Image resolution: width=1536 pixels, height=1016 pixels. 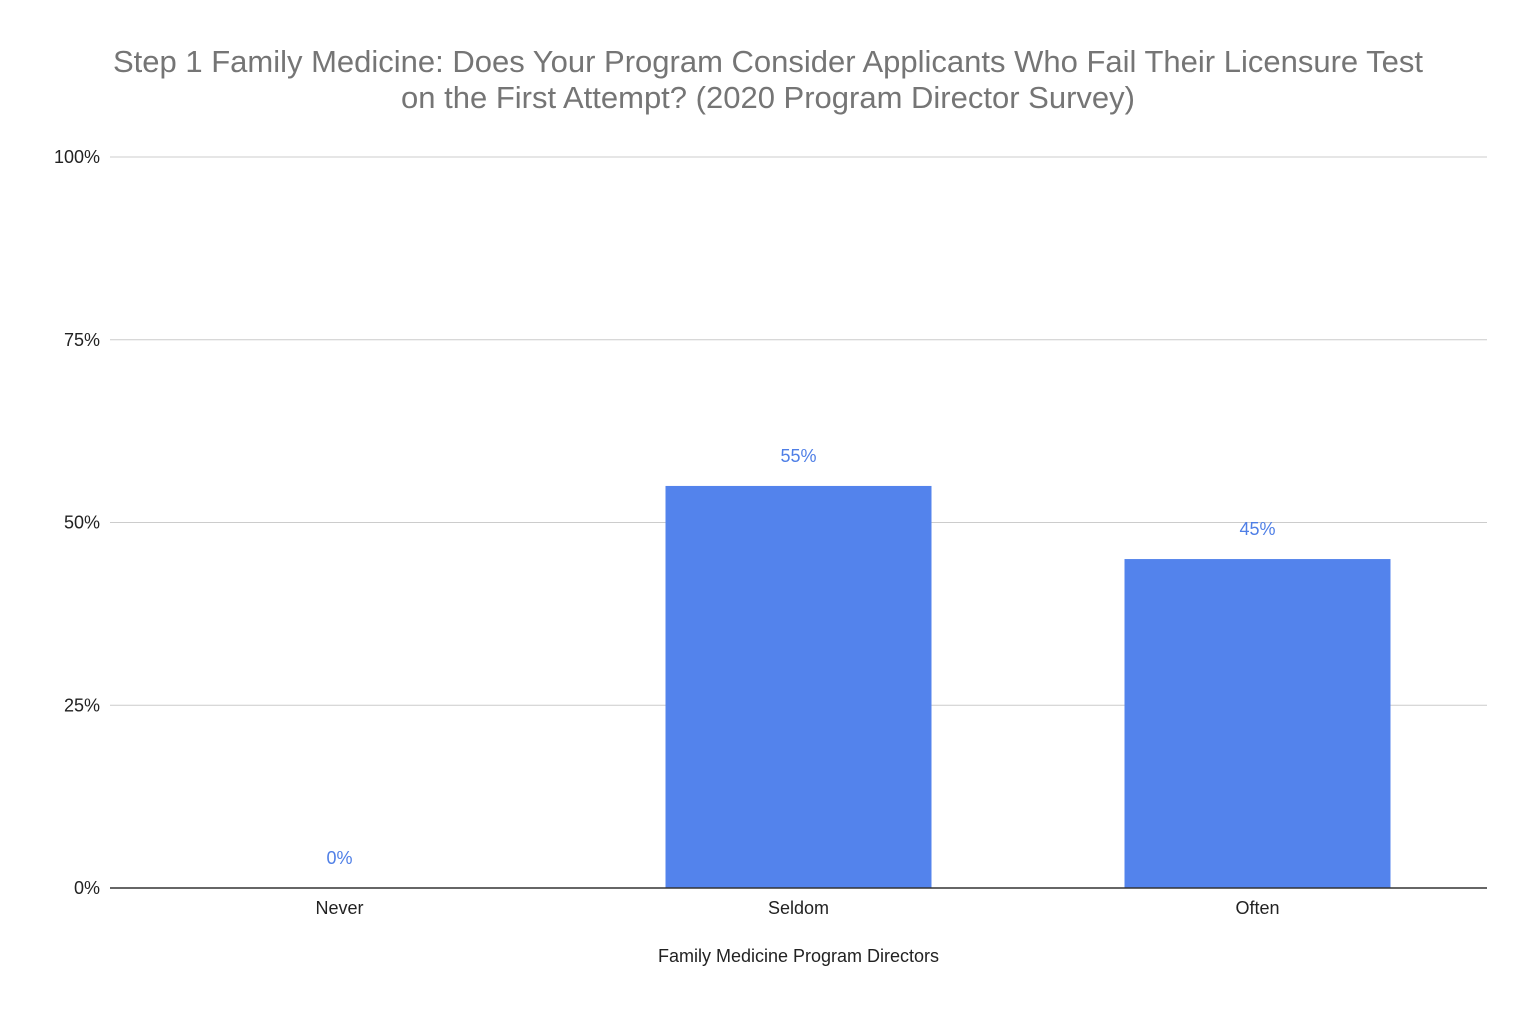 What do you see at coordinates (798, 456) in the screenshot?
I see `data-label-seldom: 55%` at bounding box center [798, 456].